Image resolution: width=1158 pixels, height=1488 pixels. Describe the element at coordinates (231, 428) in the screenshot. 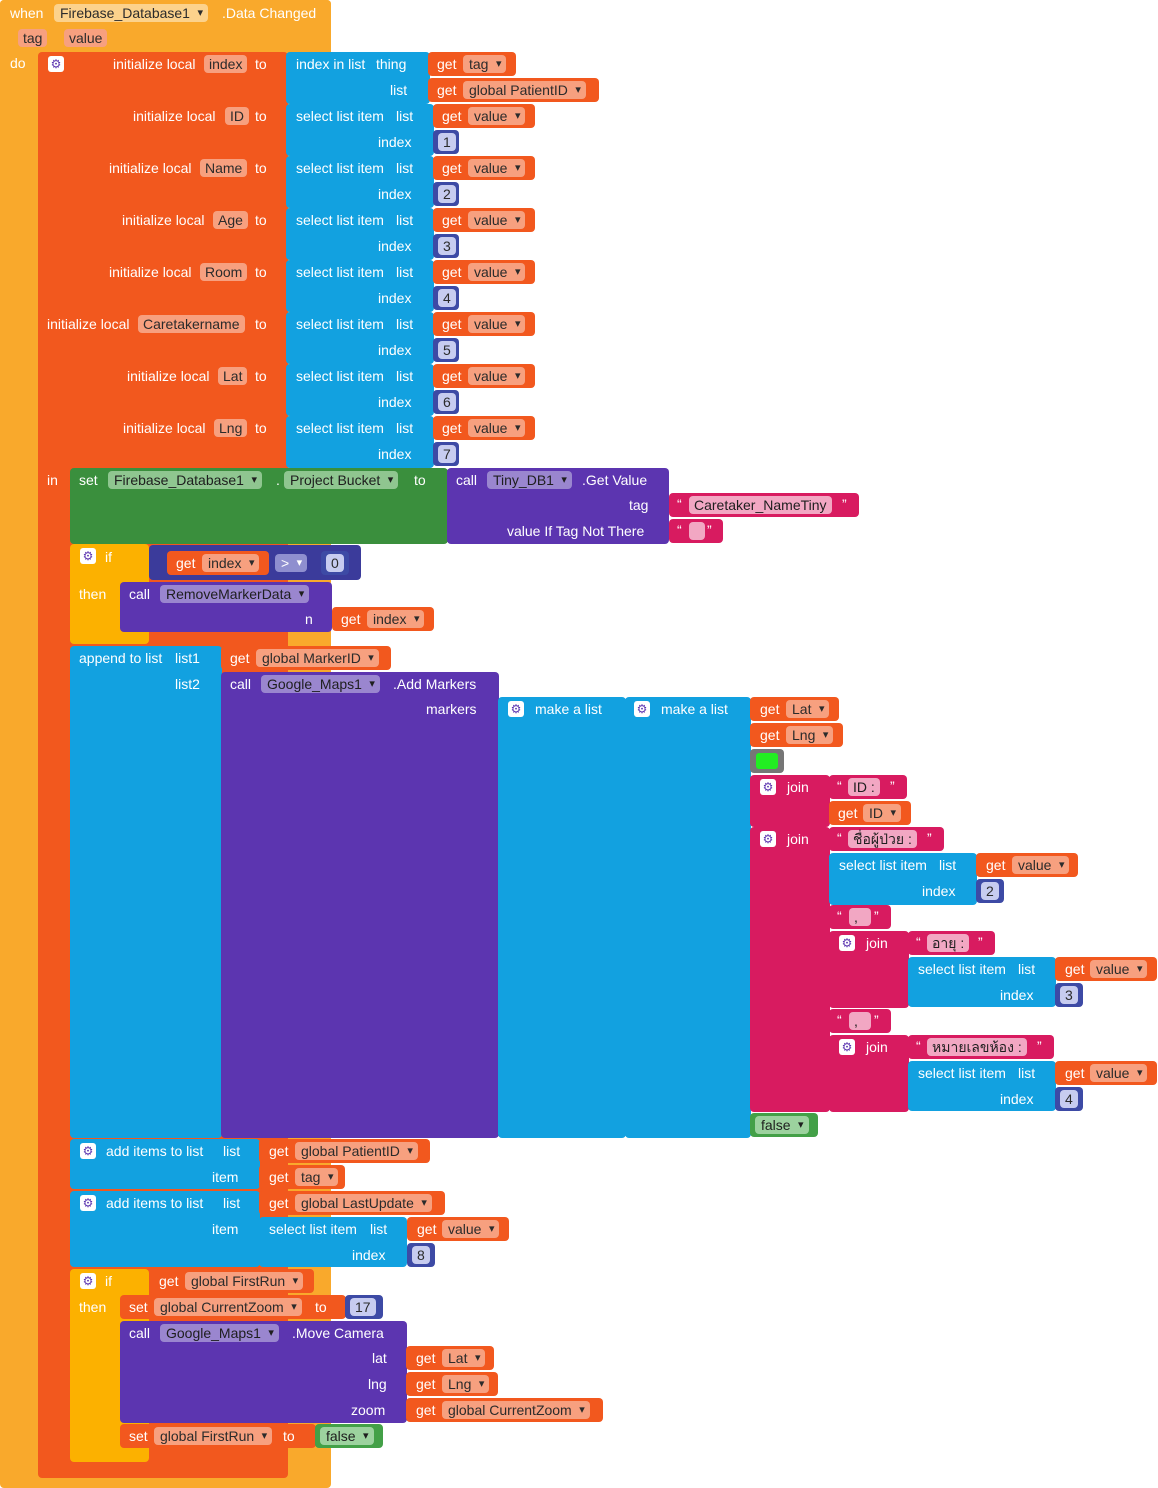

I see `local-name-lng: Lng` at that location.